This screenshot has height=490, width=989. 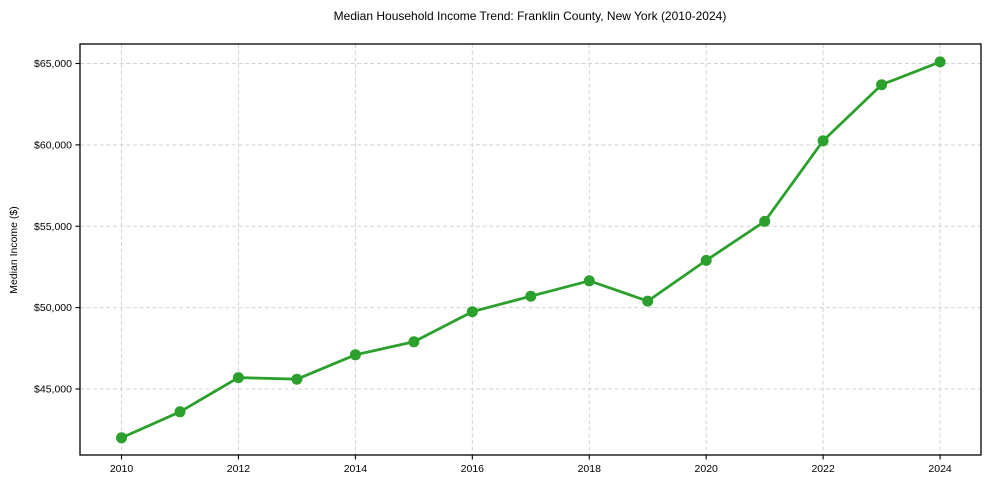 What do you see at coordinates (414, 342) in the screenshot?
I see `data-point-2015` at bounding box center [414, 342].